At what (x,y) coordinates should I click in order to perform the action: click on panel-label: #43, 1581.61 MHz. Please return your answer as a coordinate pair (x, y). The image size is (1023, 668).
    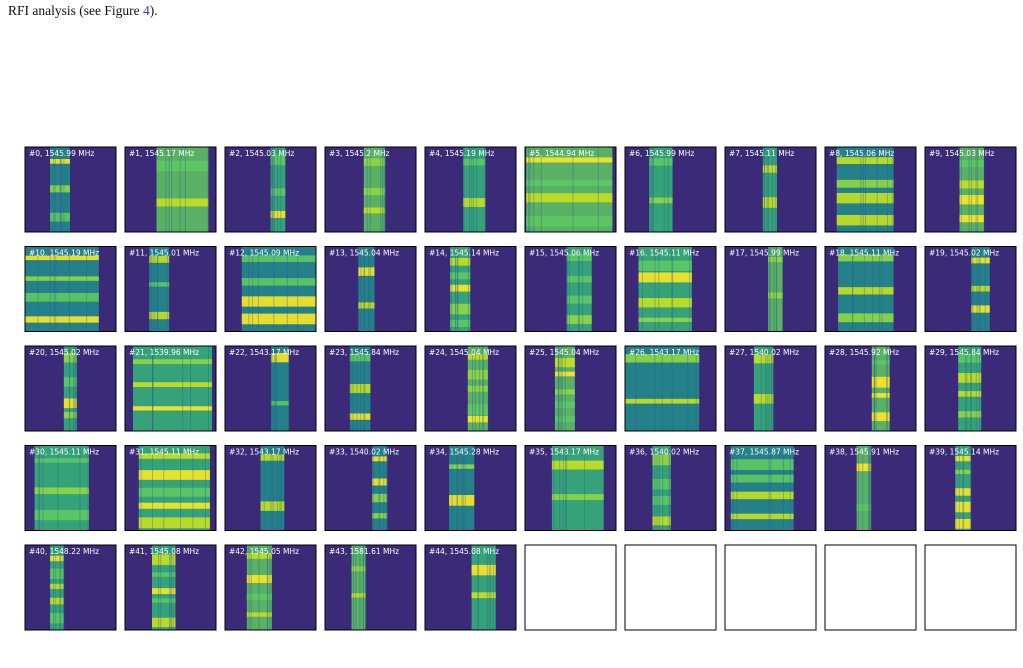
    Looking at the image, I should click on (364, 551).